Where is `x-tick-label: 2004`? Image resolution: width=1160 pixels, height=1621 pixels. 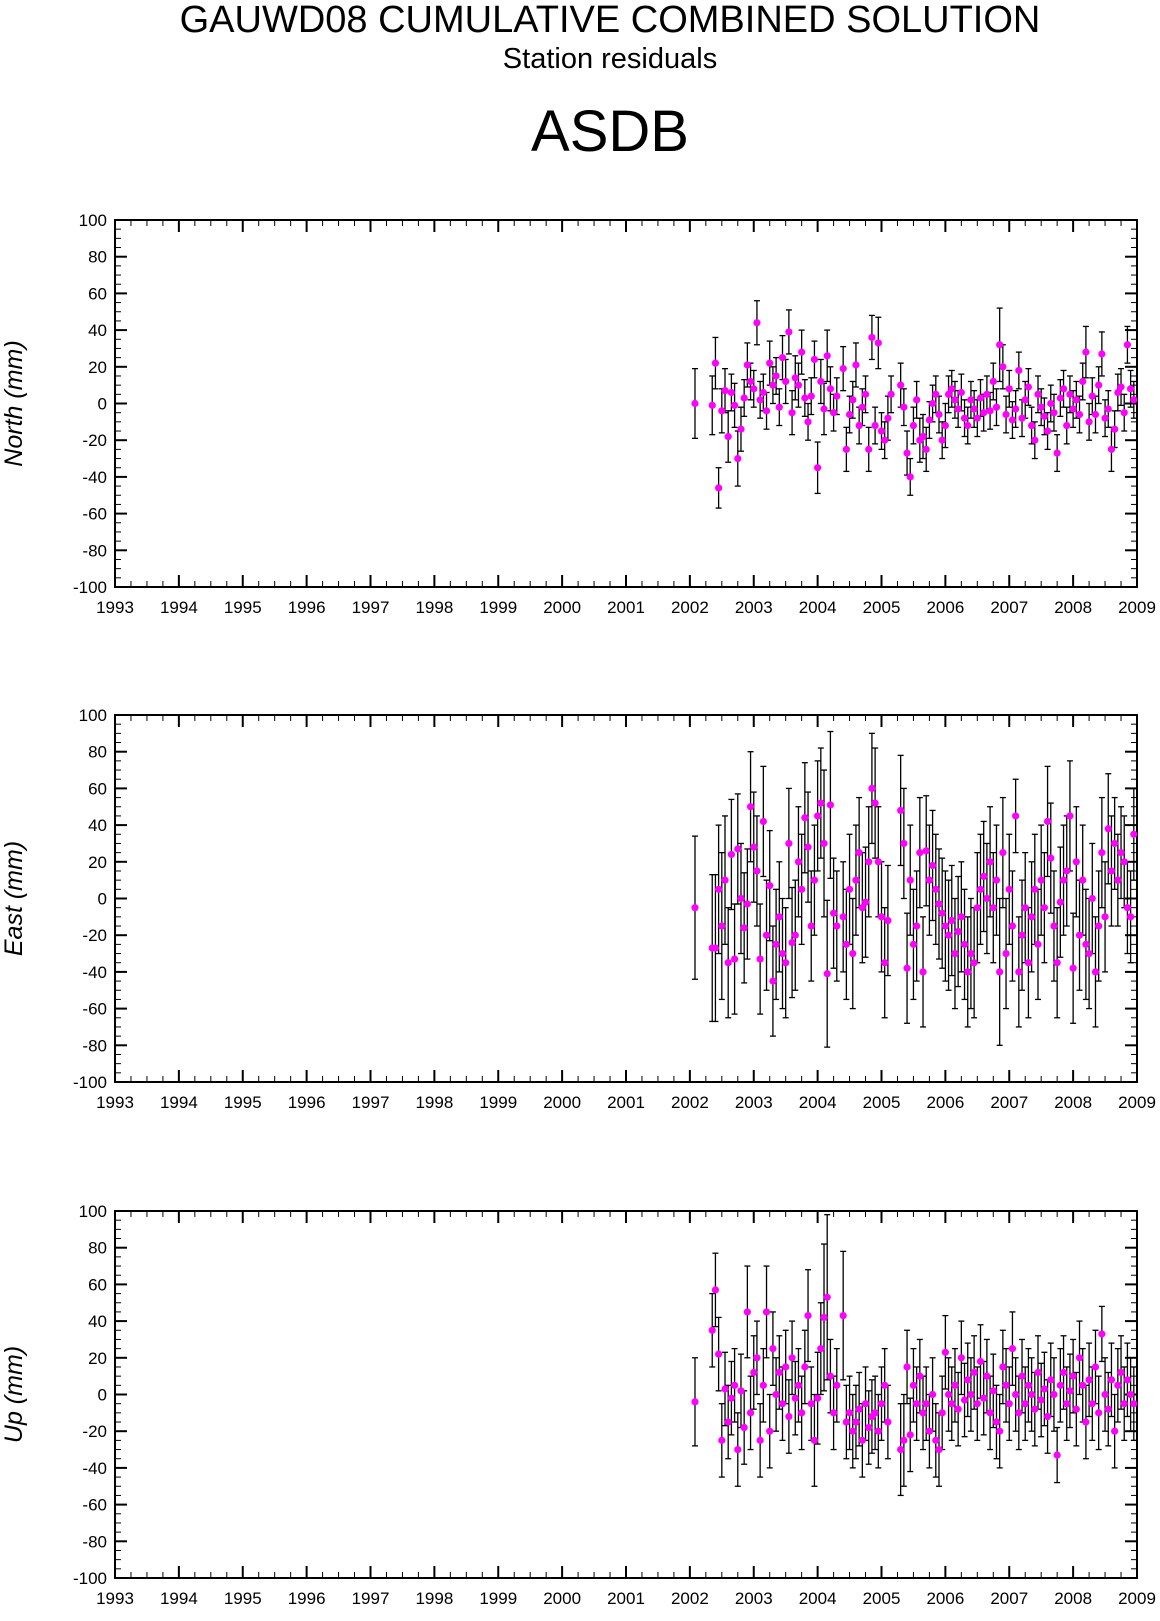
x-tick-label: 2004 is located at coordinates (818, 1598).